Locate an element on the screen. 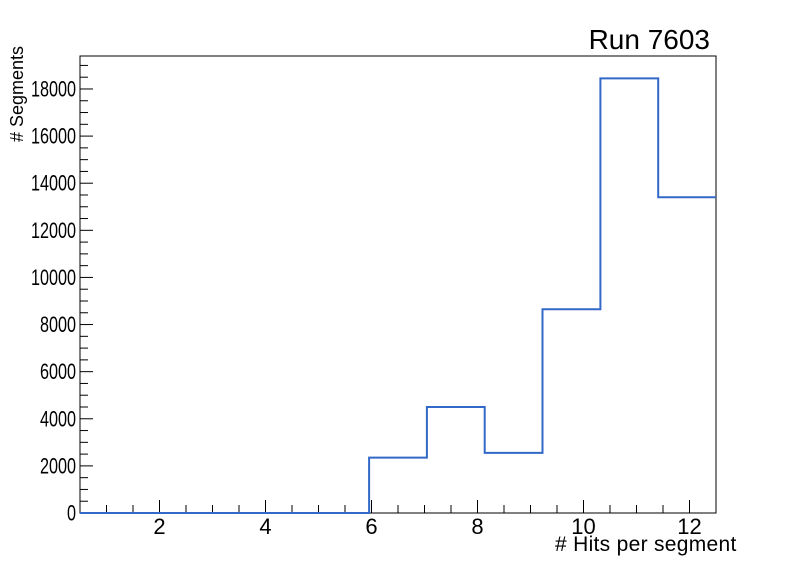  x-axis-tick-label: 2 is located at coordinates (159, 526).